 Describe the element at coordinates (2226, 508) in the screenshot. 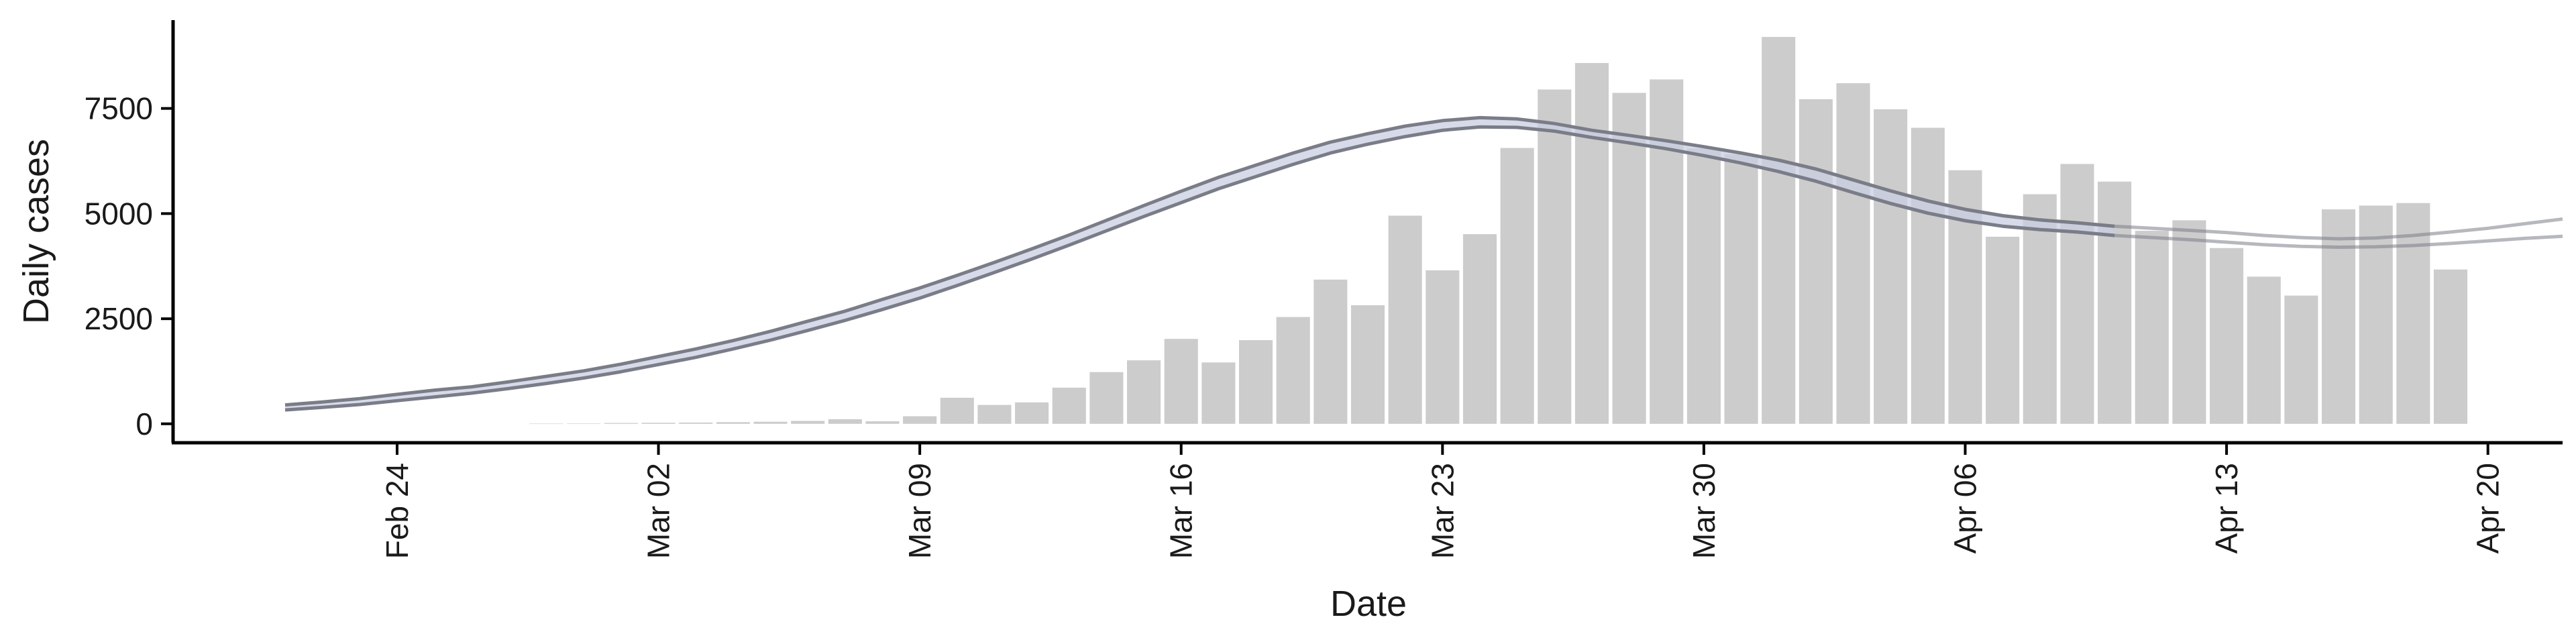

I see `x-tick-label-2020-04-13: Apr 13` at that location.